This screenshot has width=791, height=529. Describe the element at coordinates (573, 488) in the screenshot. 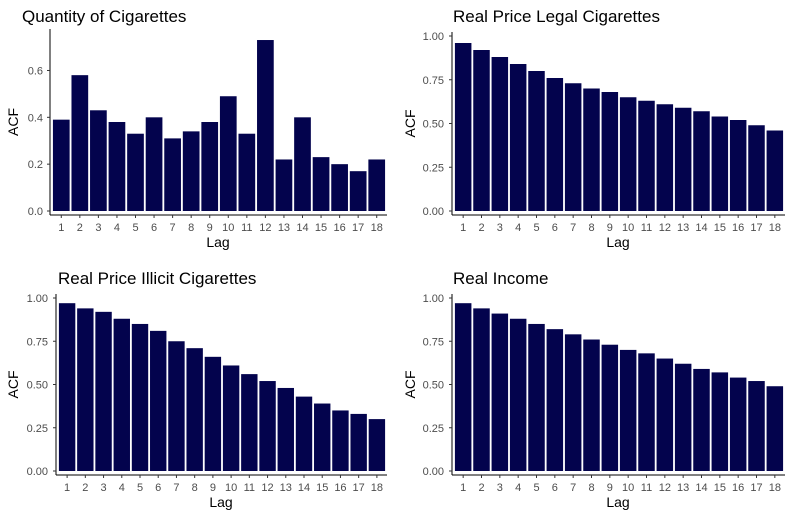

I see `panel-4-x-tick-label: 7` at that location.